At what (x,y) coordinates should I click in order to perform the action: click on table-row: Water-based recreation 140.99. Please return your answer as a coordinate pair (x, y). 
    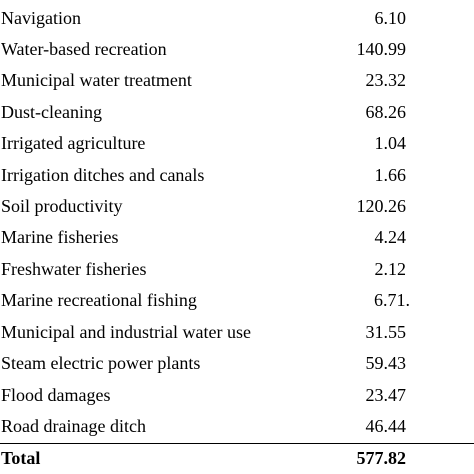
    Looking at the image, I should click on (237, 49).